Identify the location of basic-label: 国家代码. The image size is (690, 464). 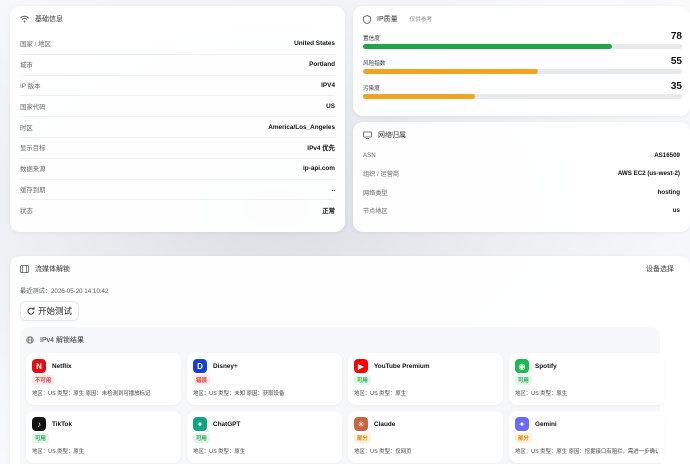
(33, 107).